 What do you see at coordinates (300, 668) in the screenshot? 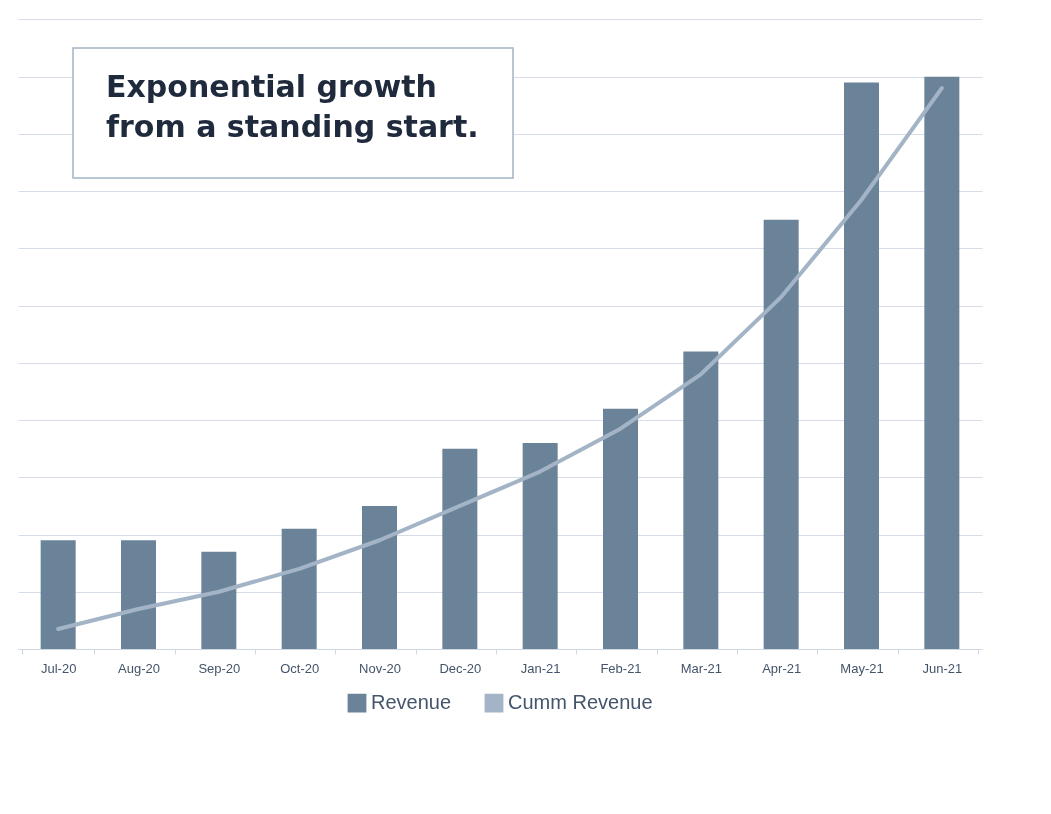
I see `x-tick-label: Oct-20` at bounding box center [300, 668].